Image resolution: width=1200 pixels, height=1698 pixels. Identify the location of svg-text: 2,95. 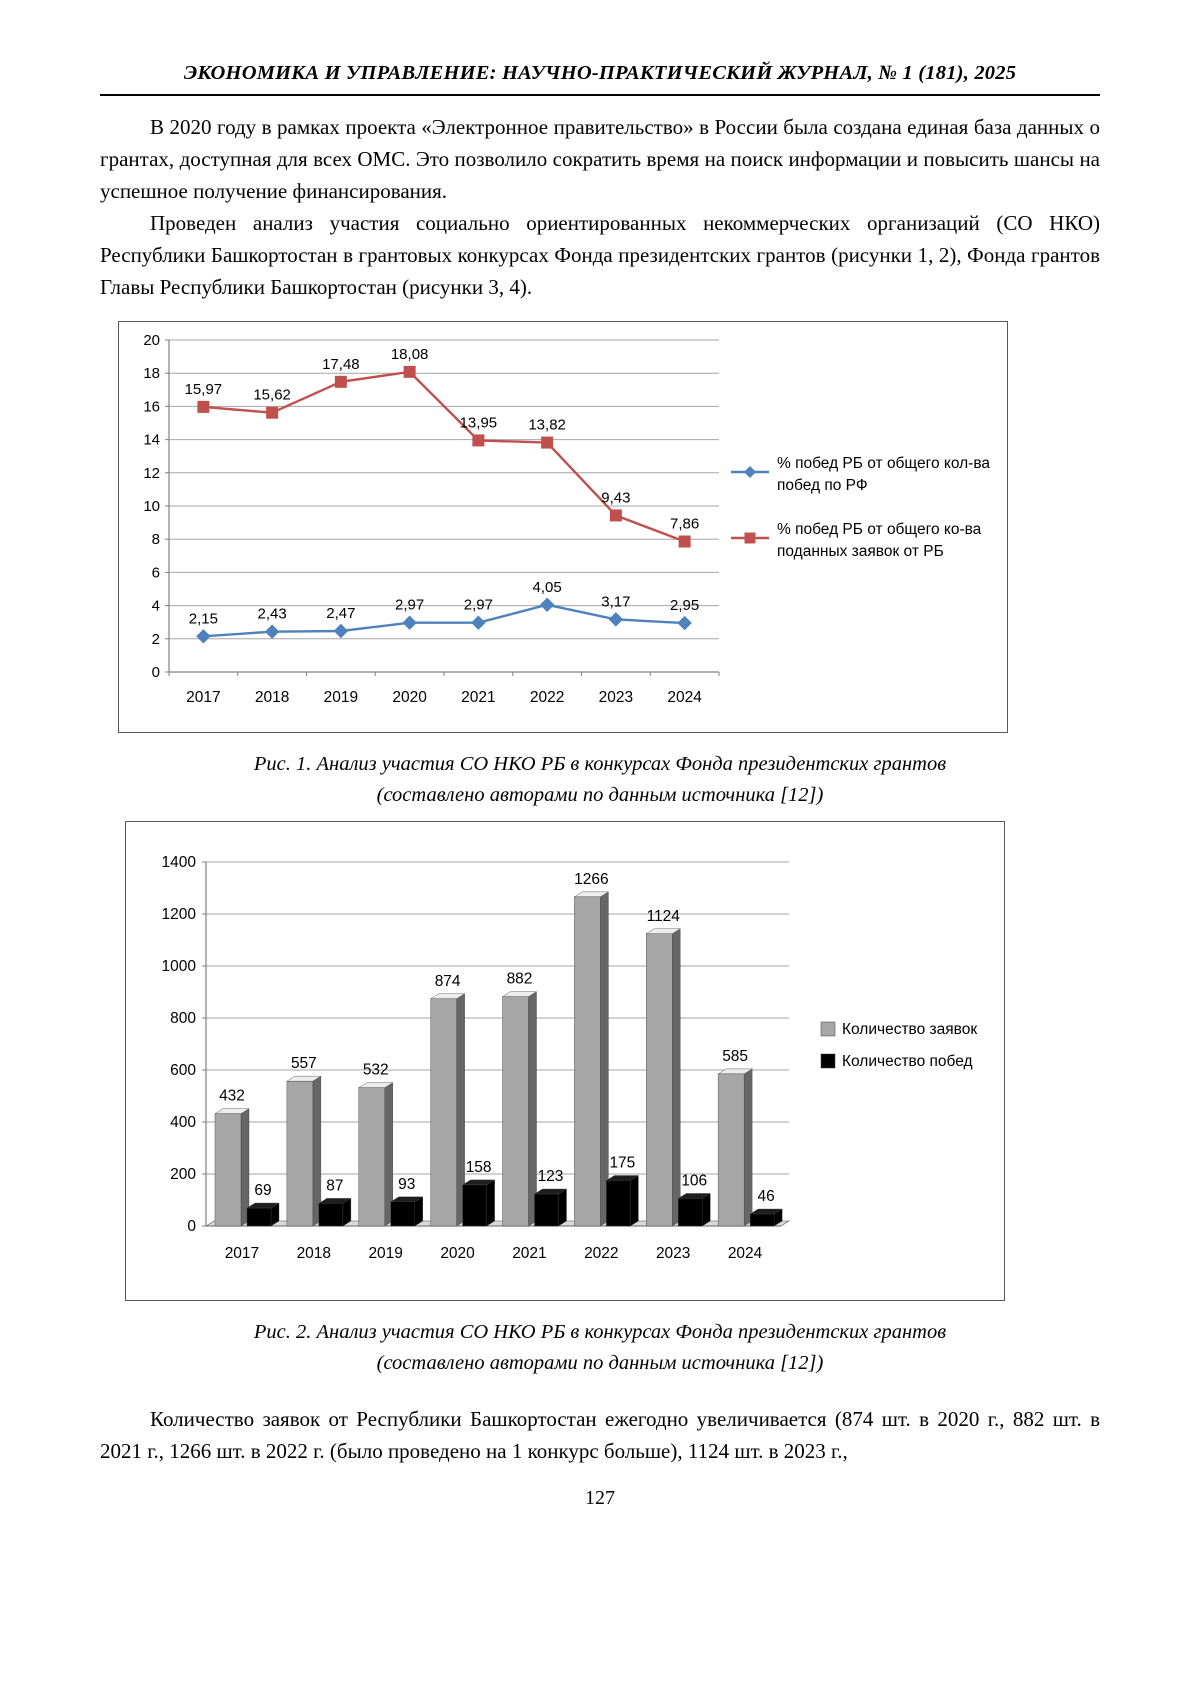
(684, 605).